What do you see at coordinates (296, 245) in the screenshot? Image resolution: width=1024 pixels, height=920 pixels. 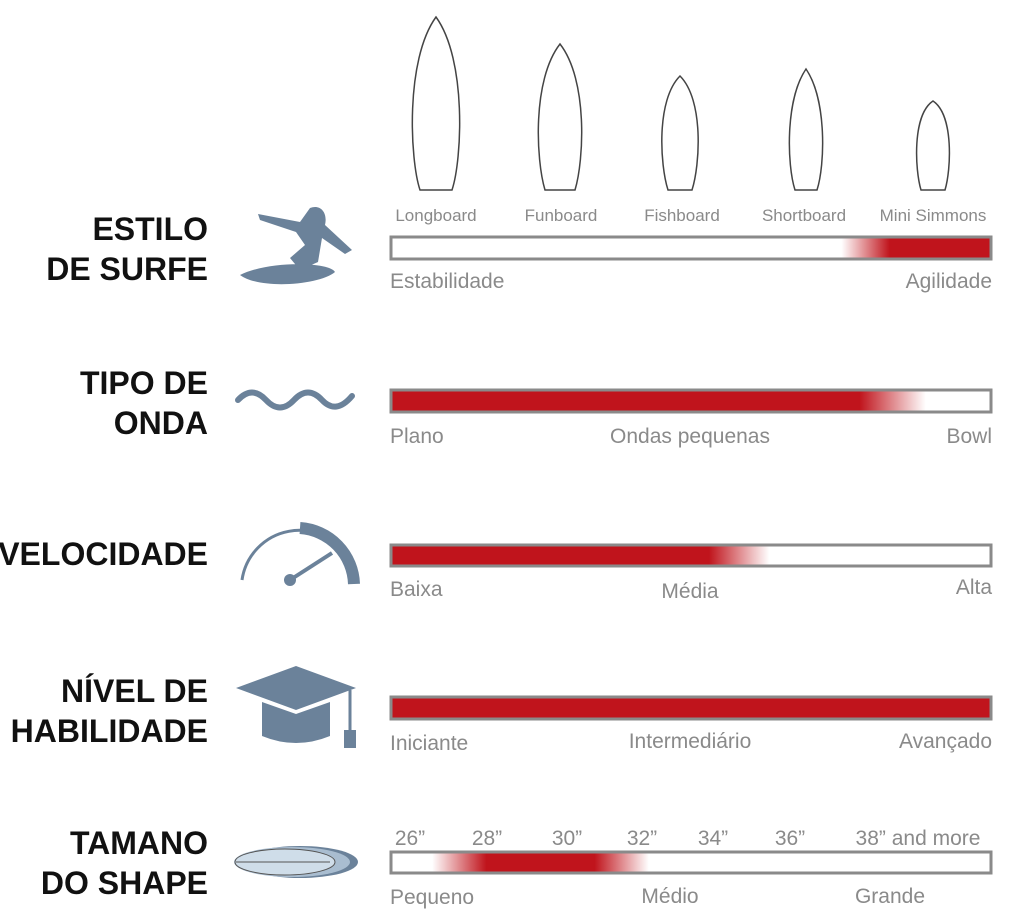 I see `surfer-icon` at bounding box center [296, 245].